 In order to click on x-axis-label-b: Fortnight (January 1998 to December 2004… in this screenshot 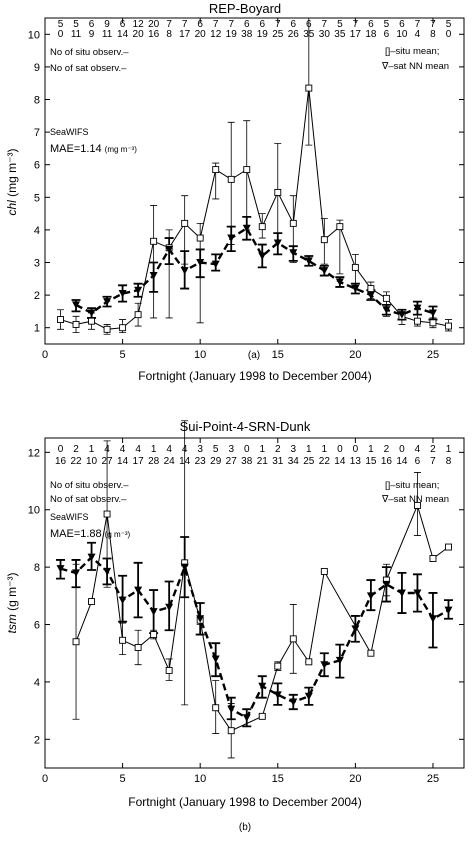, I will do `click(244, 802)`.